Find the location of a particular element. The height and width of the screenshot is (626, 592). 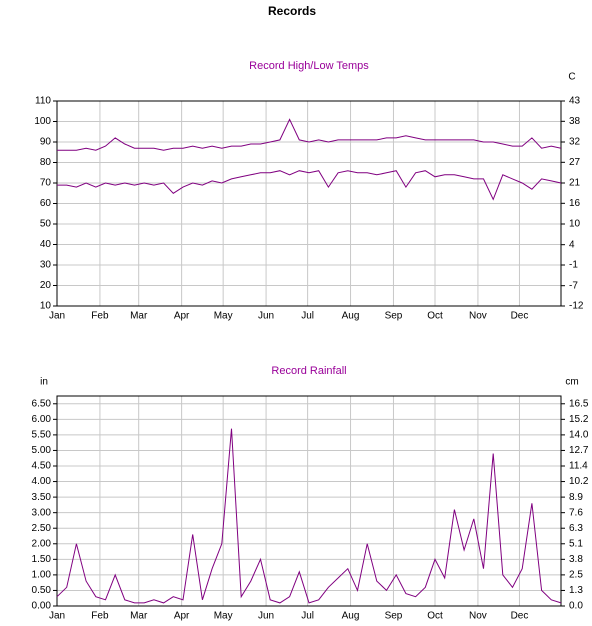

y2-tick-label: 3.8 is located at coordinates (576, 559).